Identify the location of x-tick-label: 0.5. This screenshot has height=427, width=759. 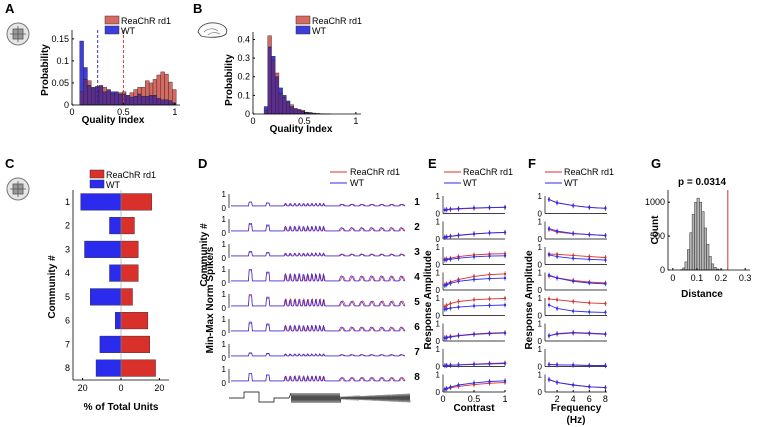
(474, 399).